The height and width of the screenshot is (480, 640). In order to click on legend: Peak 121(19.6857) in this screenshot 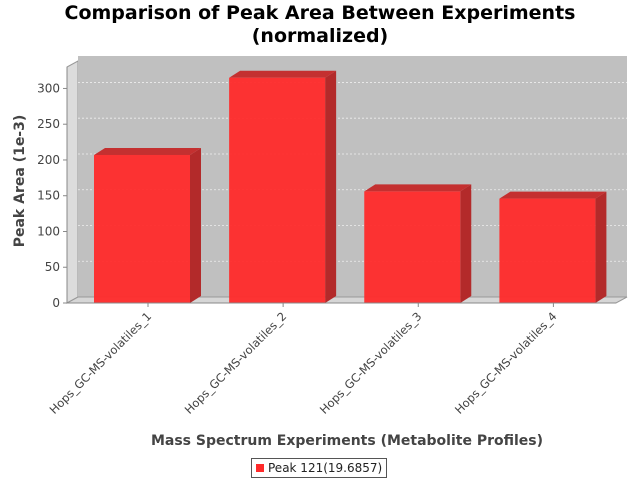, I will do `click(319, 468)`.